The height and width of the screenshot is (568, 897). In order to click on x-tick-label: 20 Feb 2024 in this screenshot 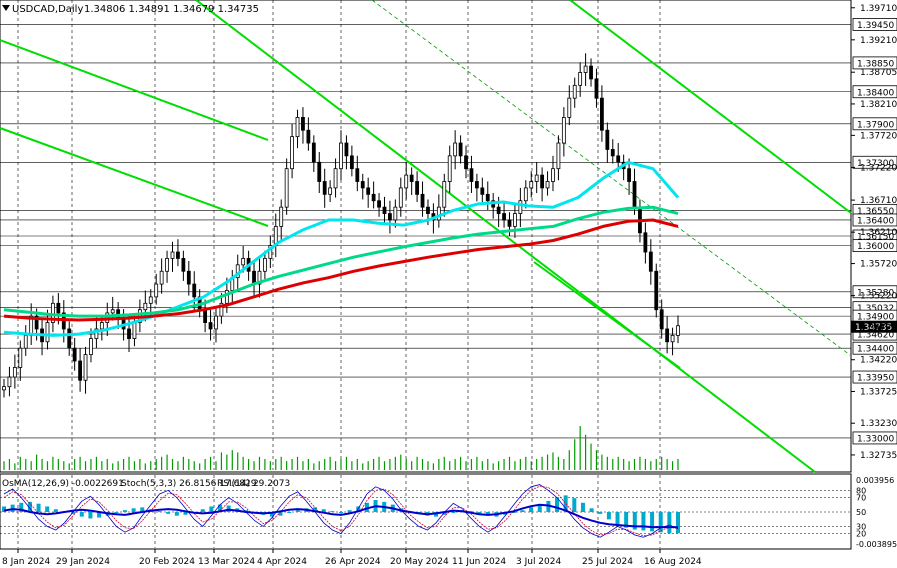, I will do `click(167, 562)`.